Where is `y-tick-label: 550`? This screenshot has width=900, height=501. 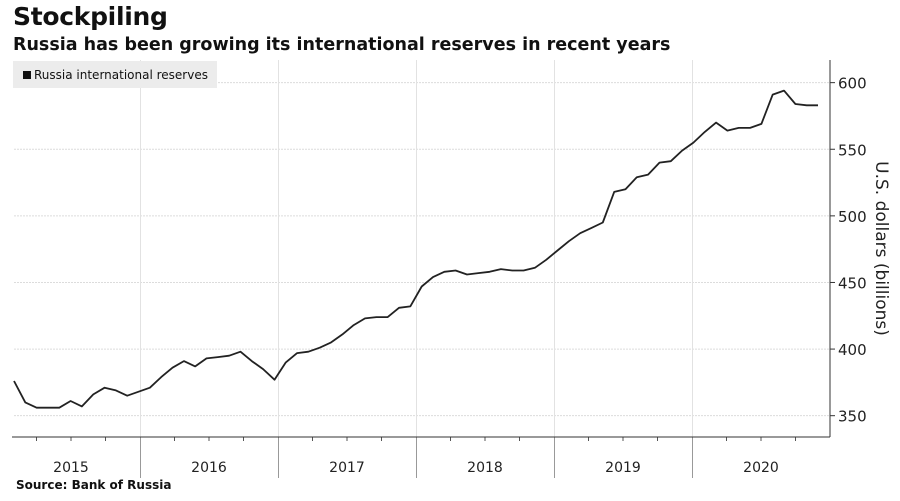
y-tick-label: 550 is located at coordinates (852, 150).